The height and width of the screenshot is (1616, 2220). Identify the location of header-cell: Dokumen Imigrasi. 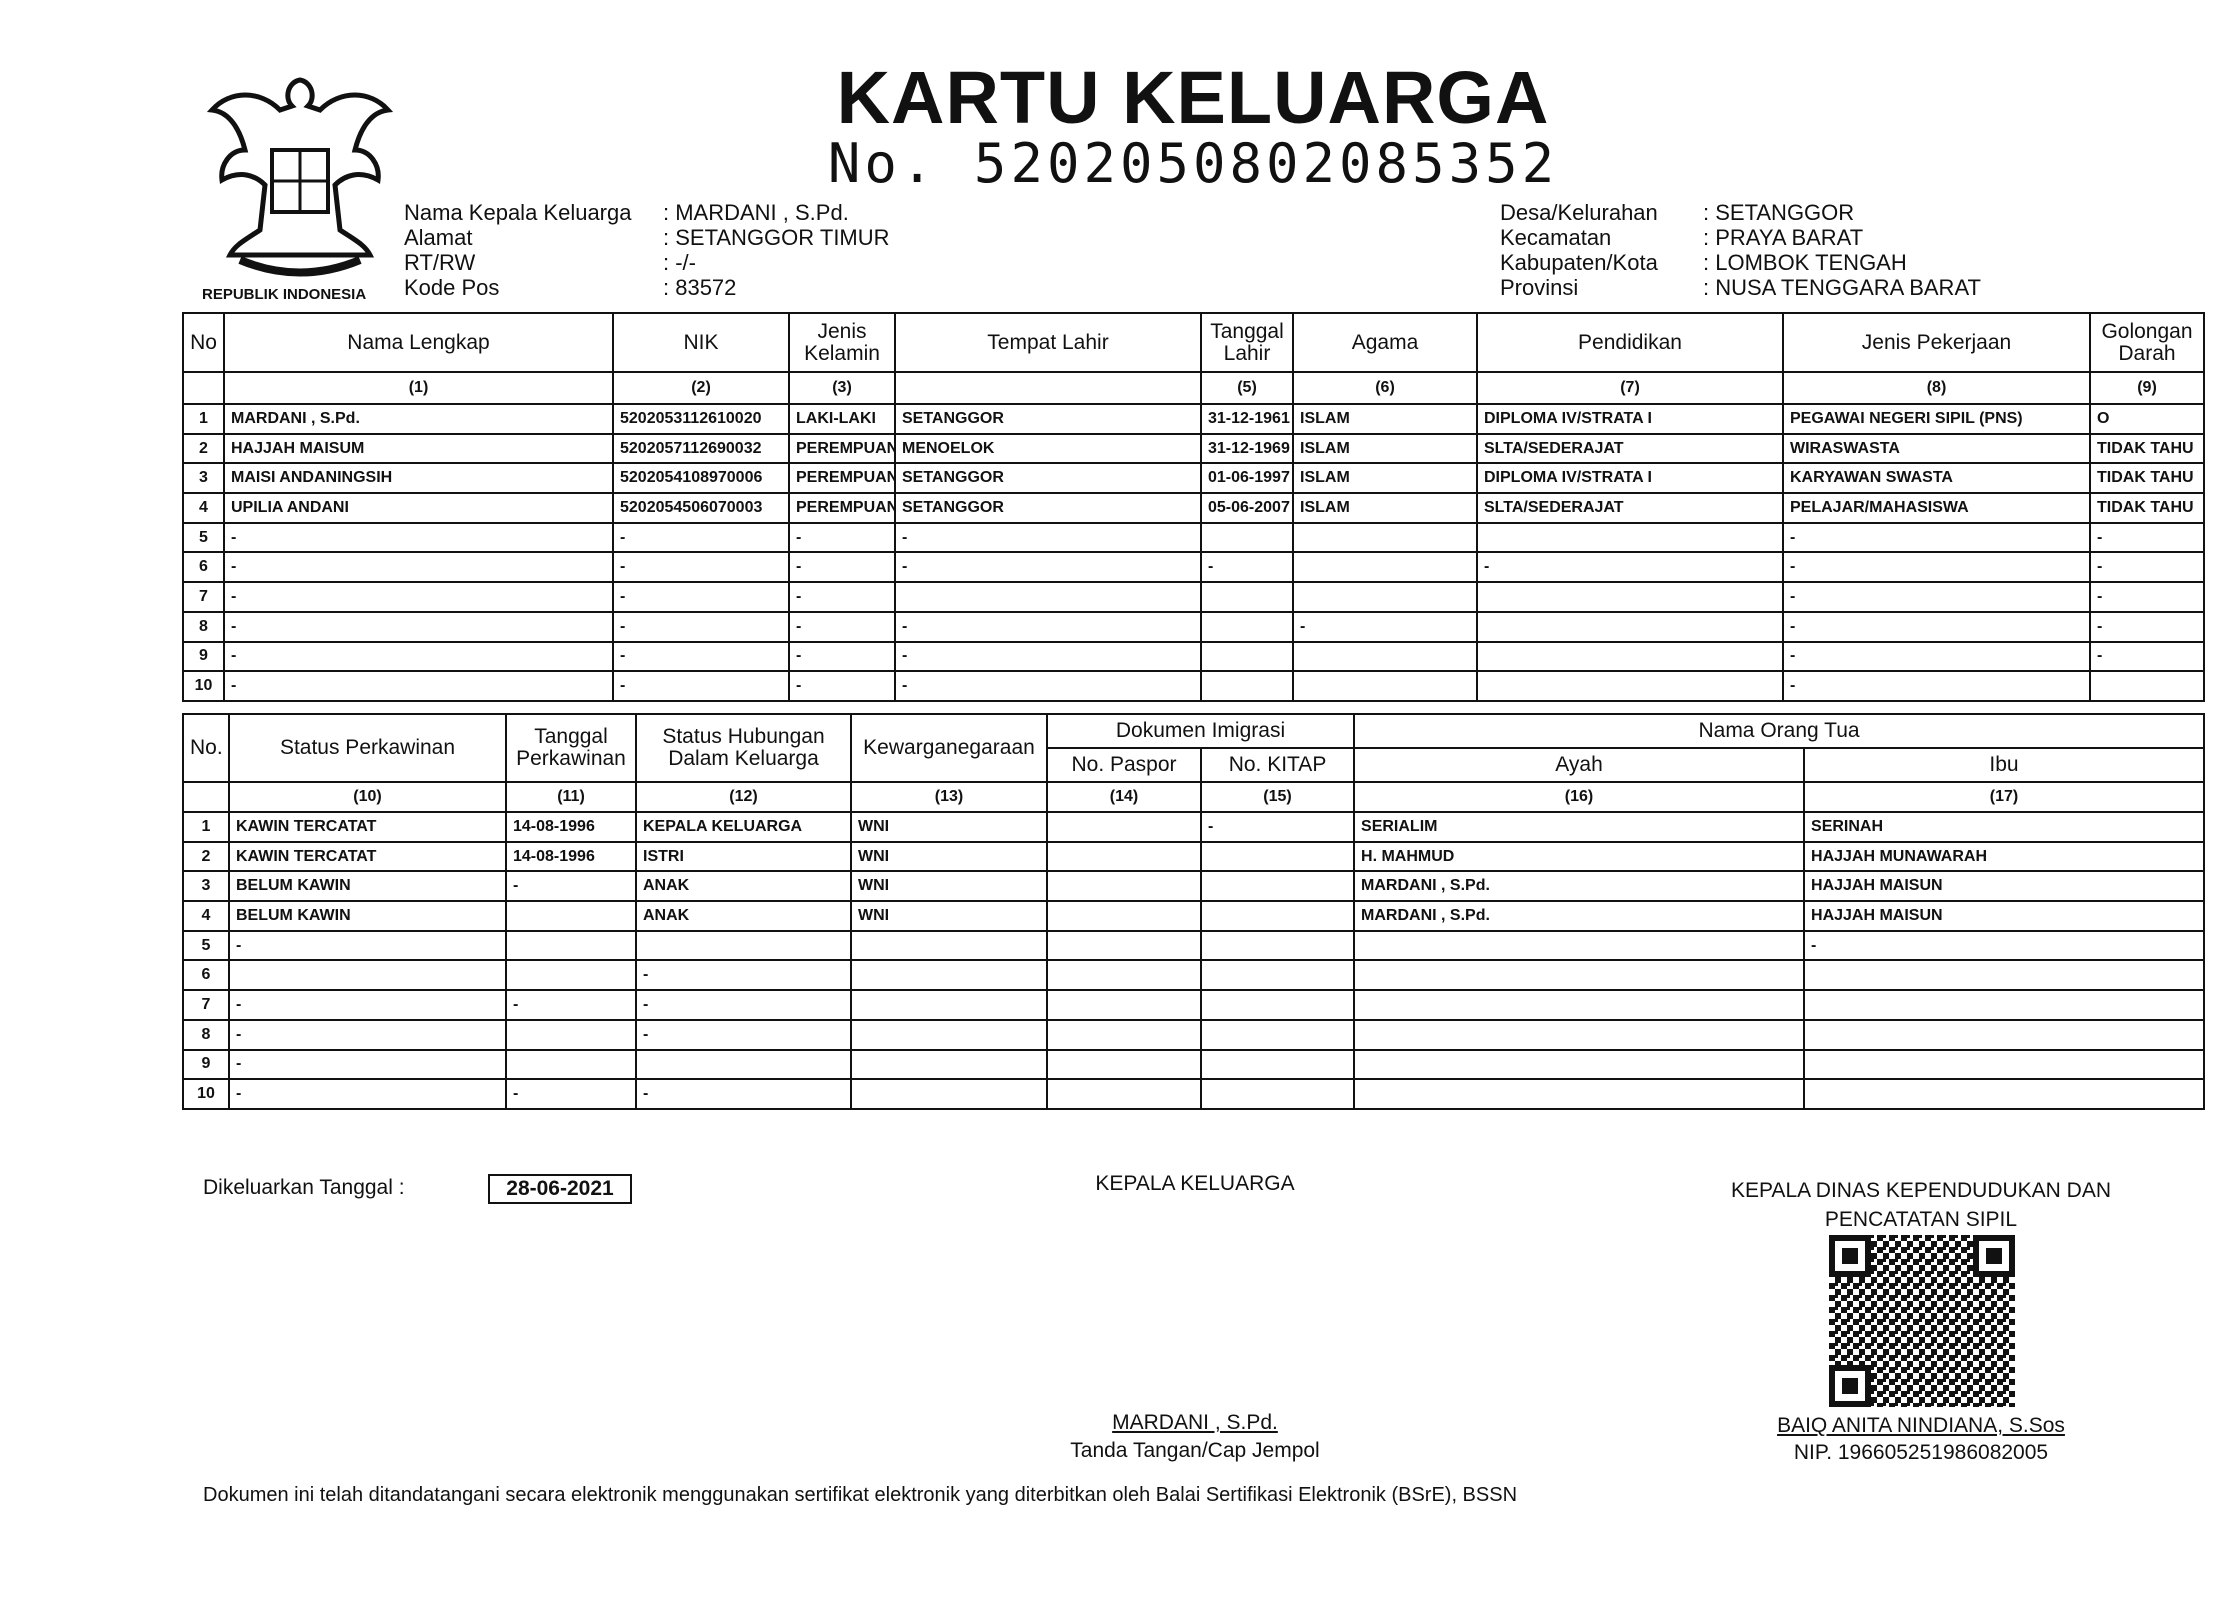
(1200, 731).